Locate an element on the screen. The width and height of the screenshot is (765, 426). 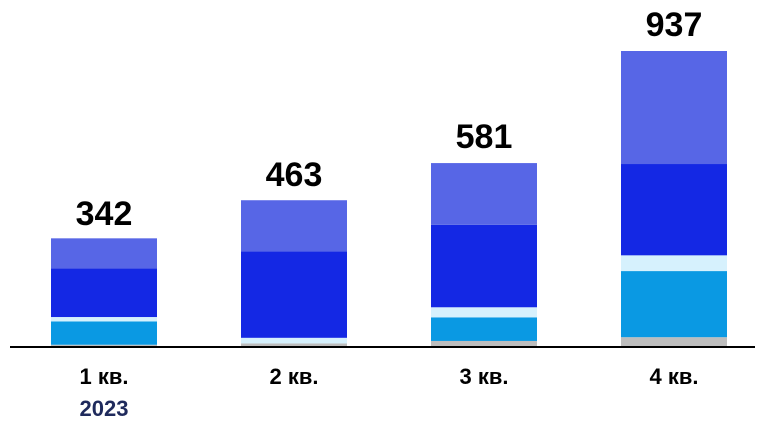
x-tick-label-q3: 3 кв. is located at coordinates (484, 376).